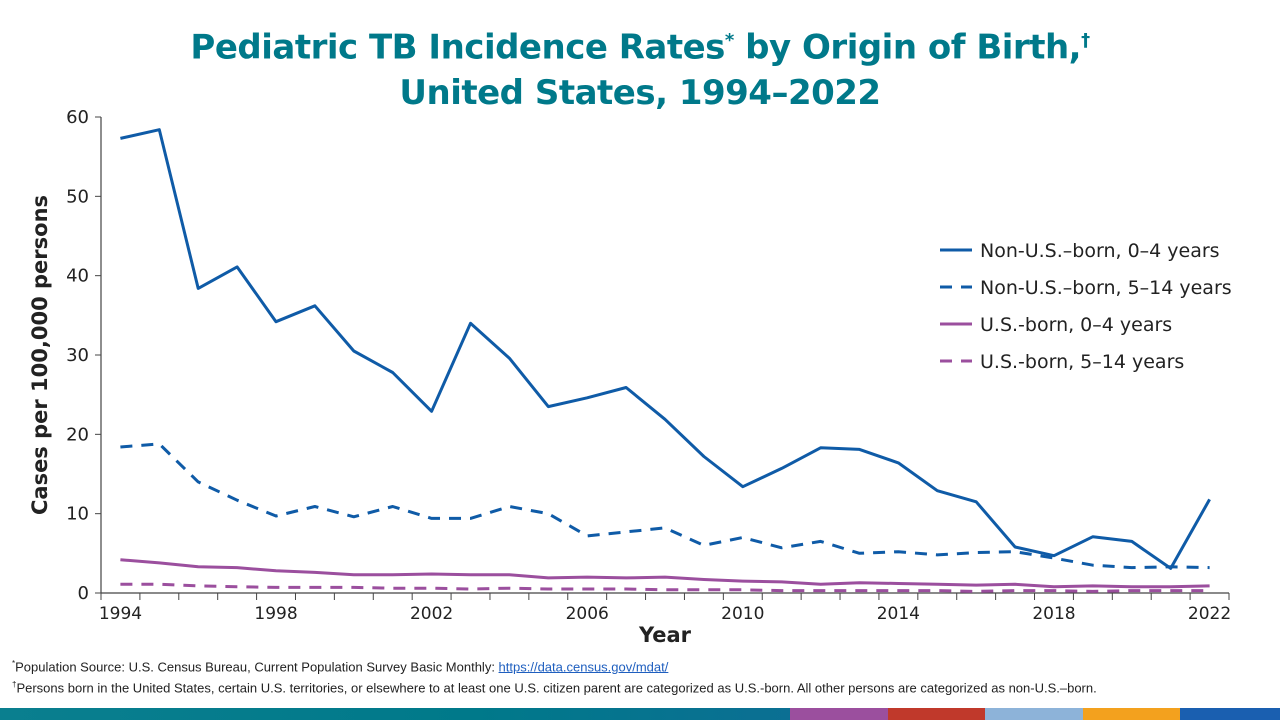 The image size is (1280, 720). Describe the element at coordinates (457, 47) in the screenshot. I see `title-text: Pediatric TB Incidence Rates` at that location.